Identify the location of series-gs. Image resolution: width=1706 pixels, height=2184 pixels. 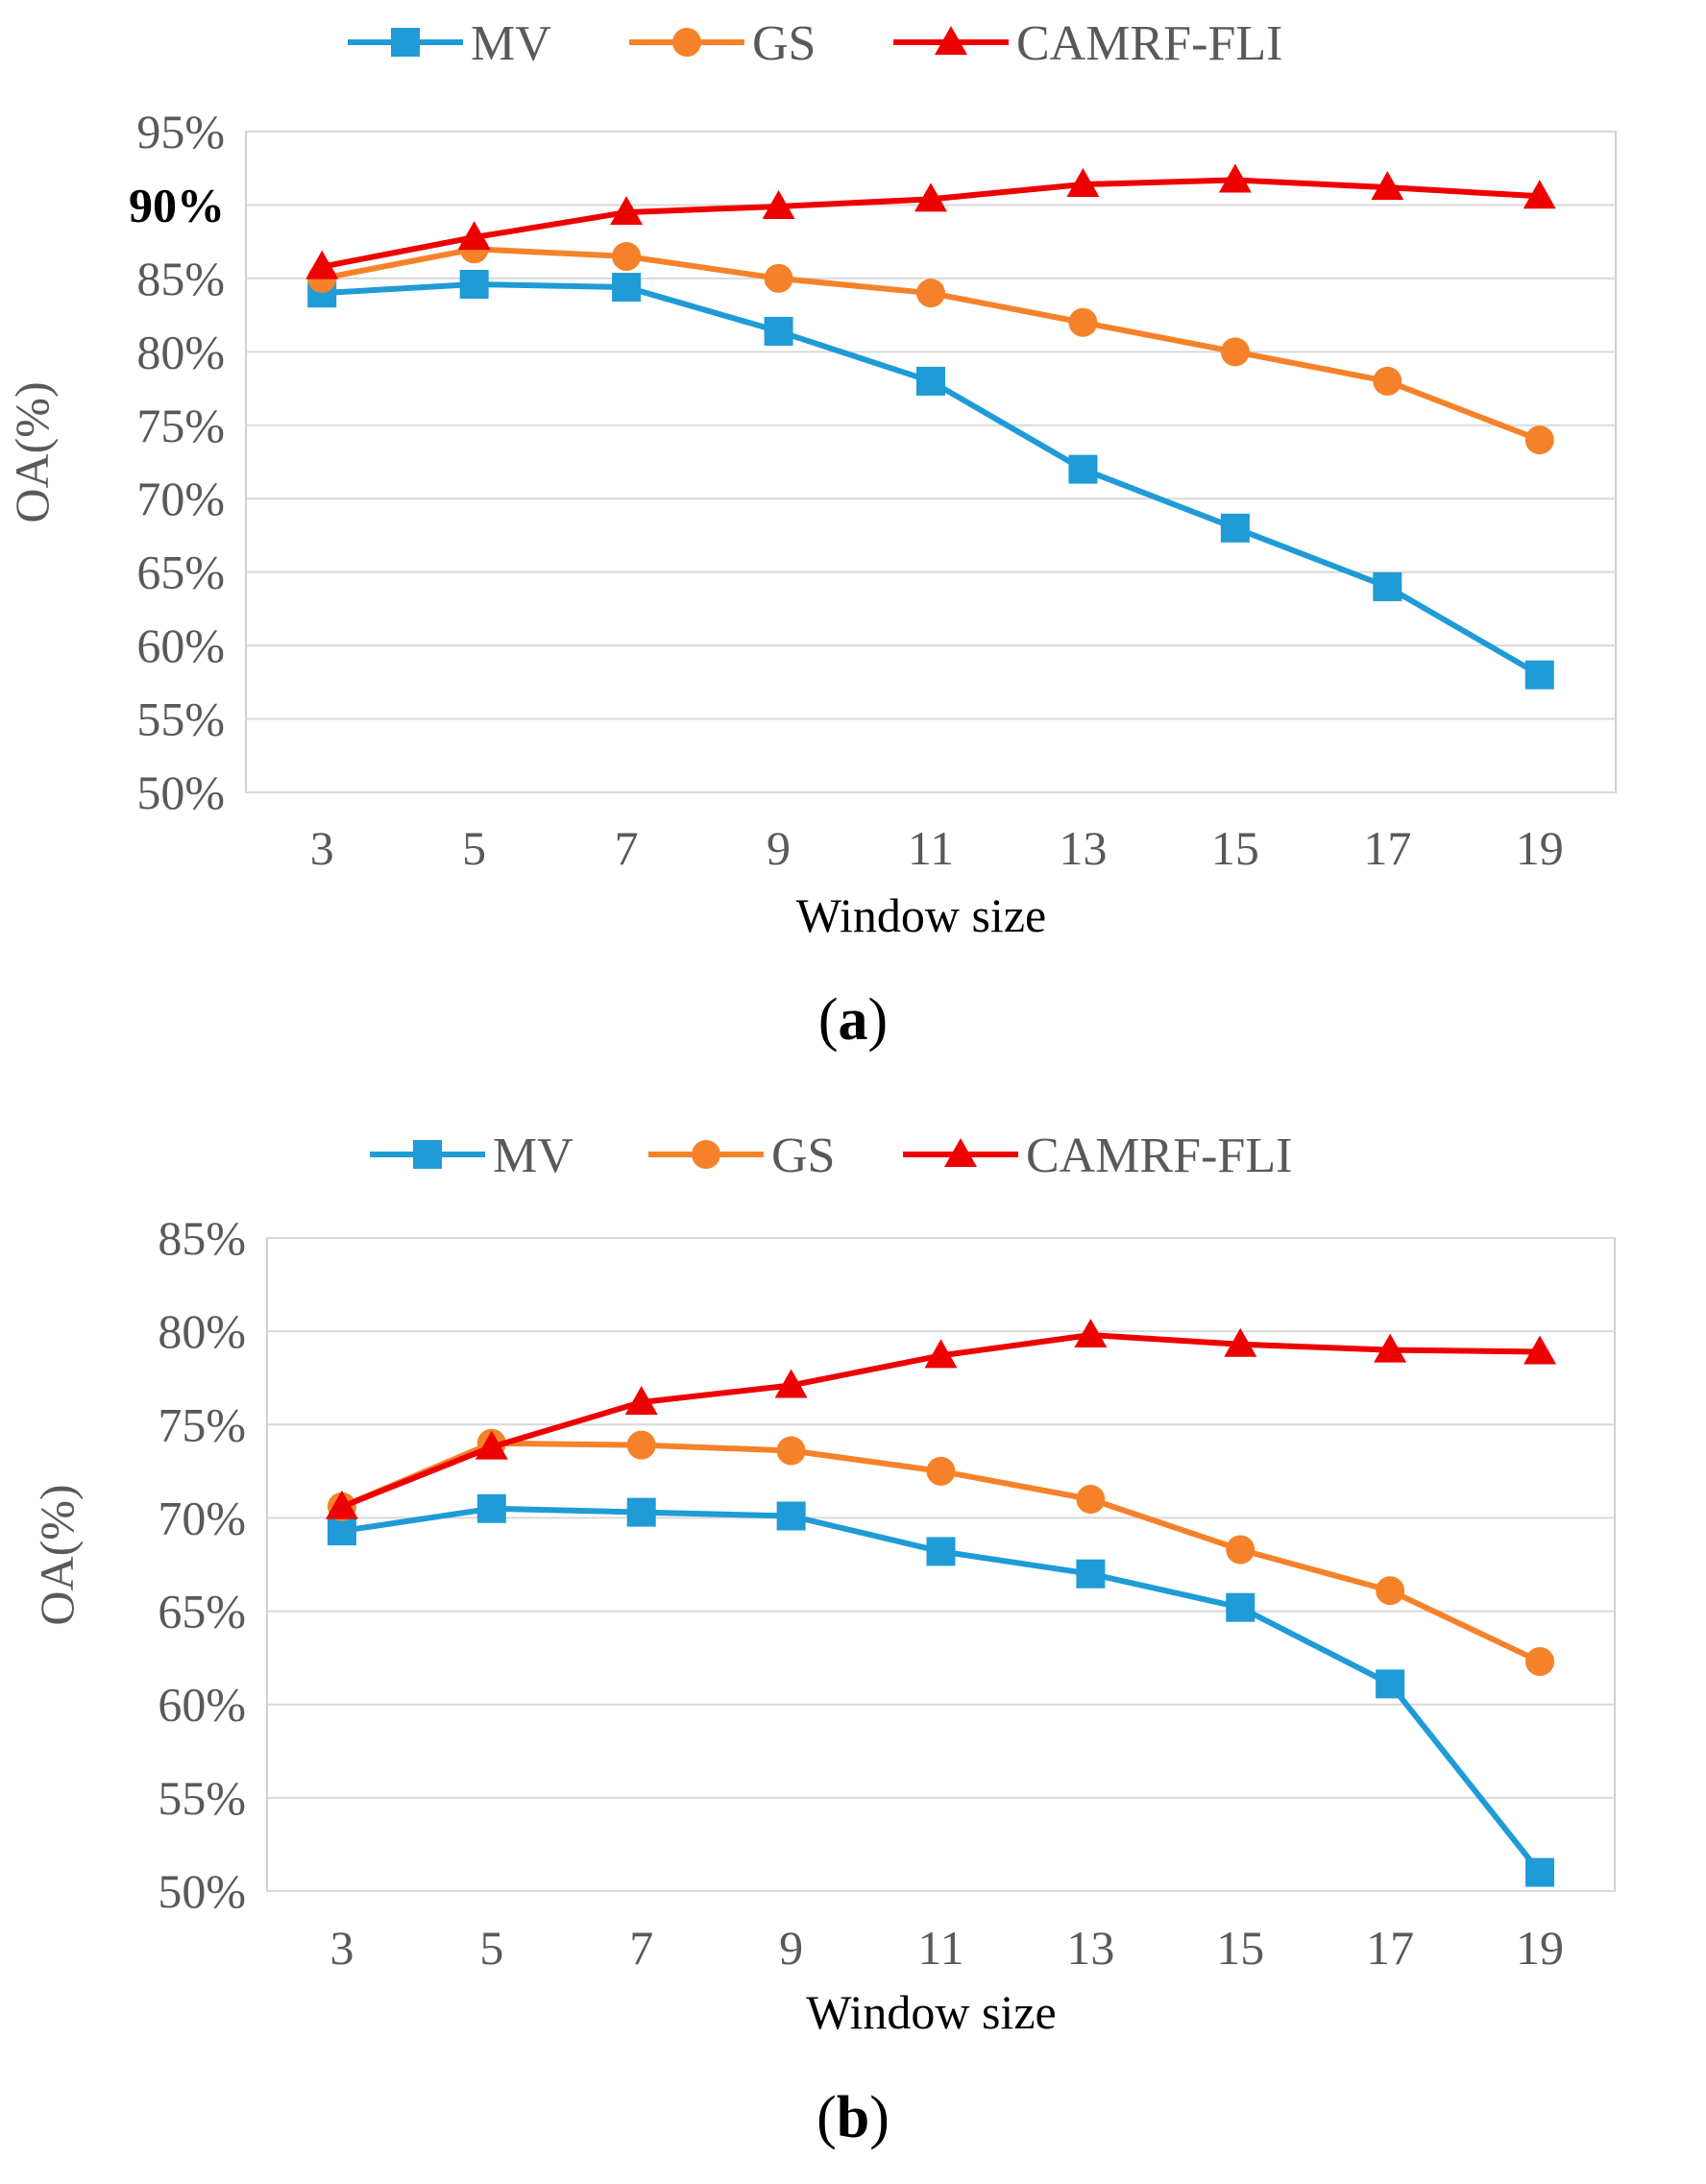
(930, 345).